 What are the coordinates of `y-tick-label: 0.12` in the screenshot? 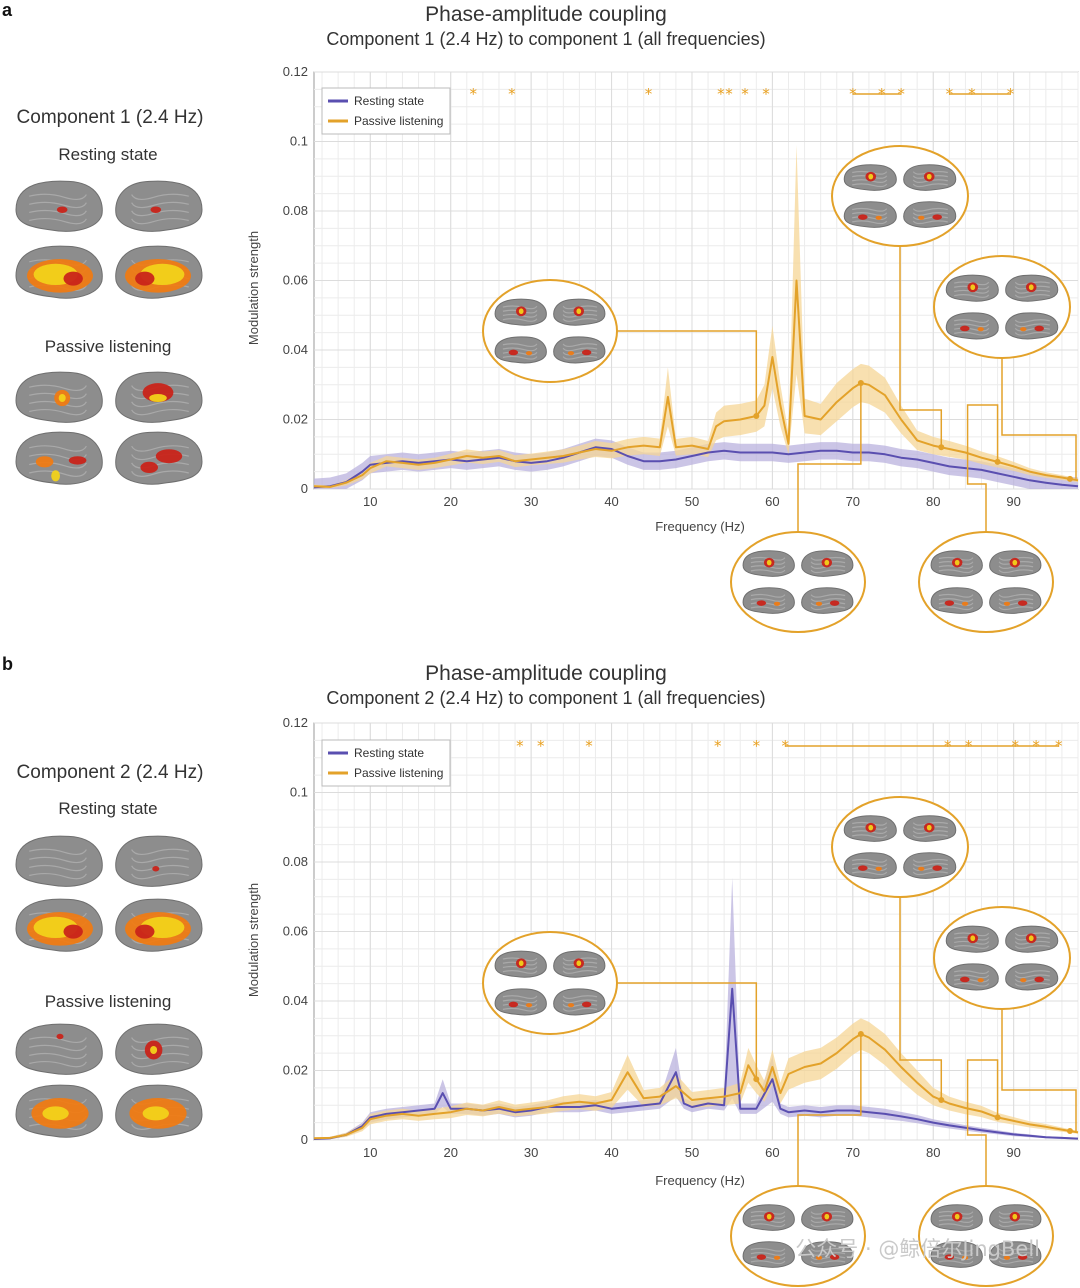 It's located at (295, 71).